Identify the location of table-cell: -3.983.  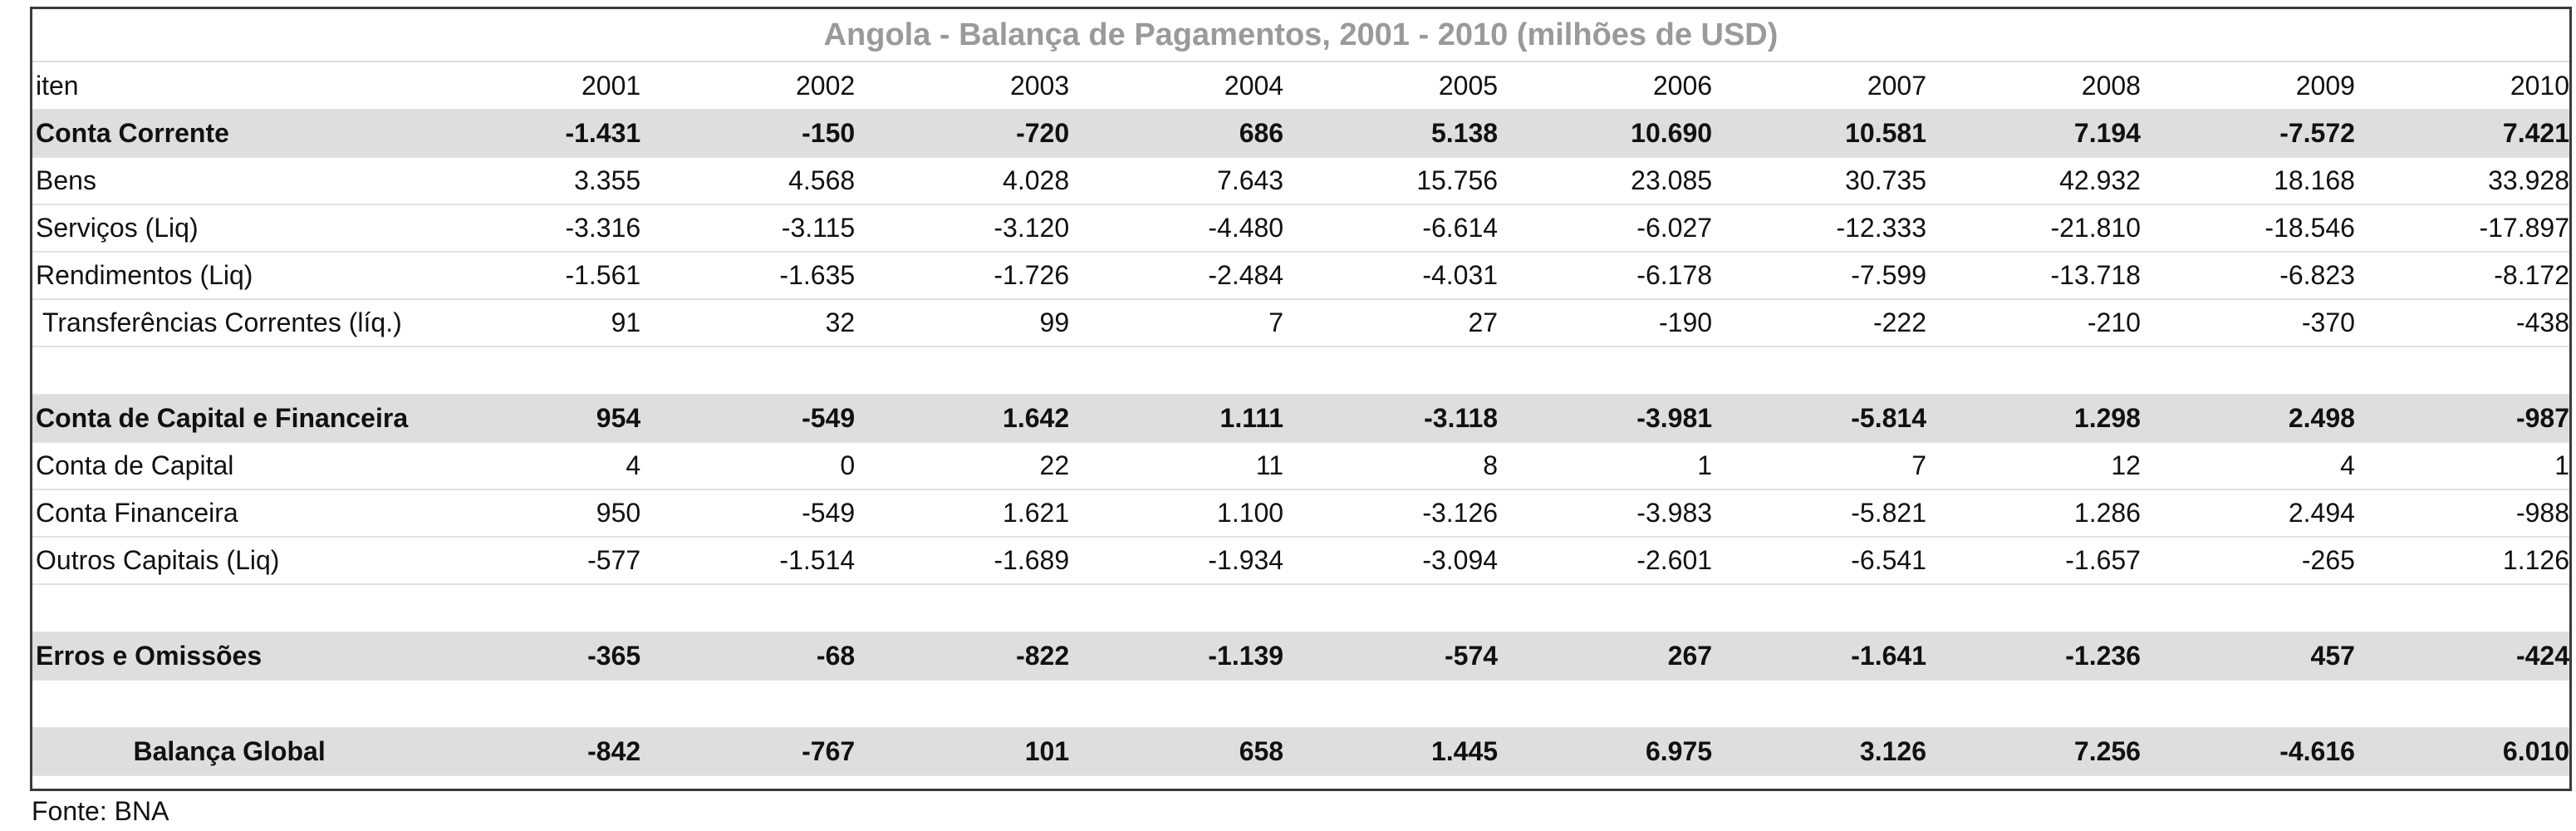
(1605, 513).